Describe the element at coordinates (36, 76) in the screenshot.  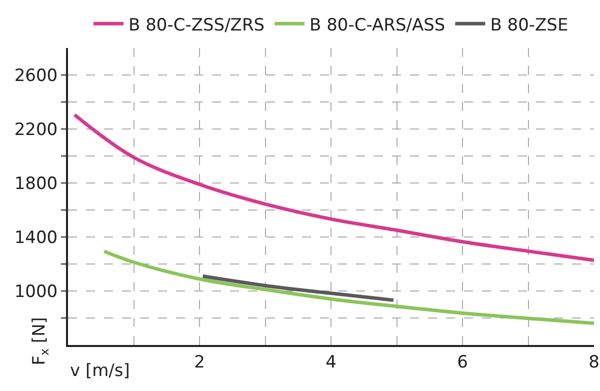
I see `y-tick-label: 2600` at that location.